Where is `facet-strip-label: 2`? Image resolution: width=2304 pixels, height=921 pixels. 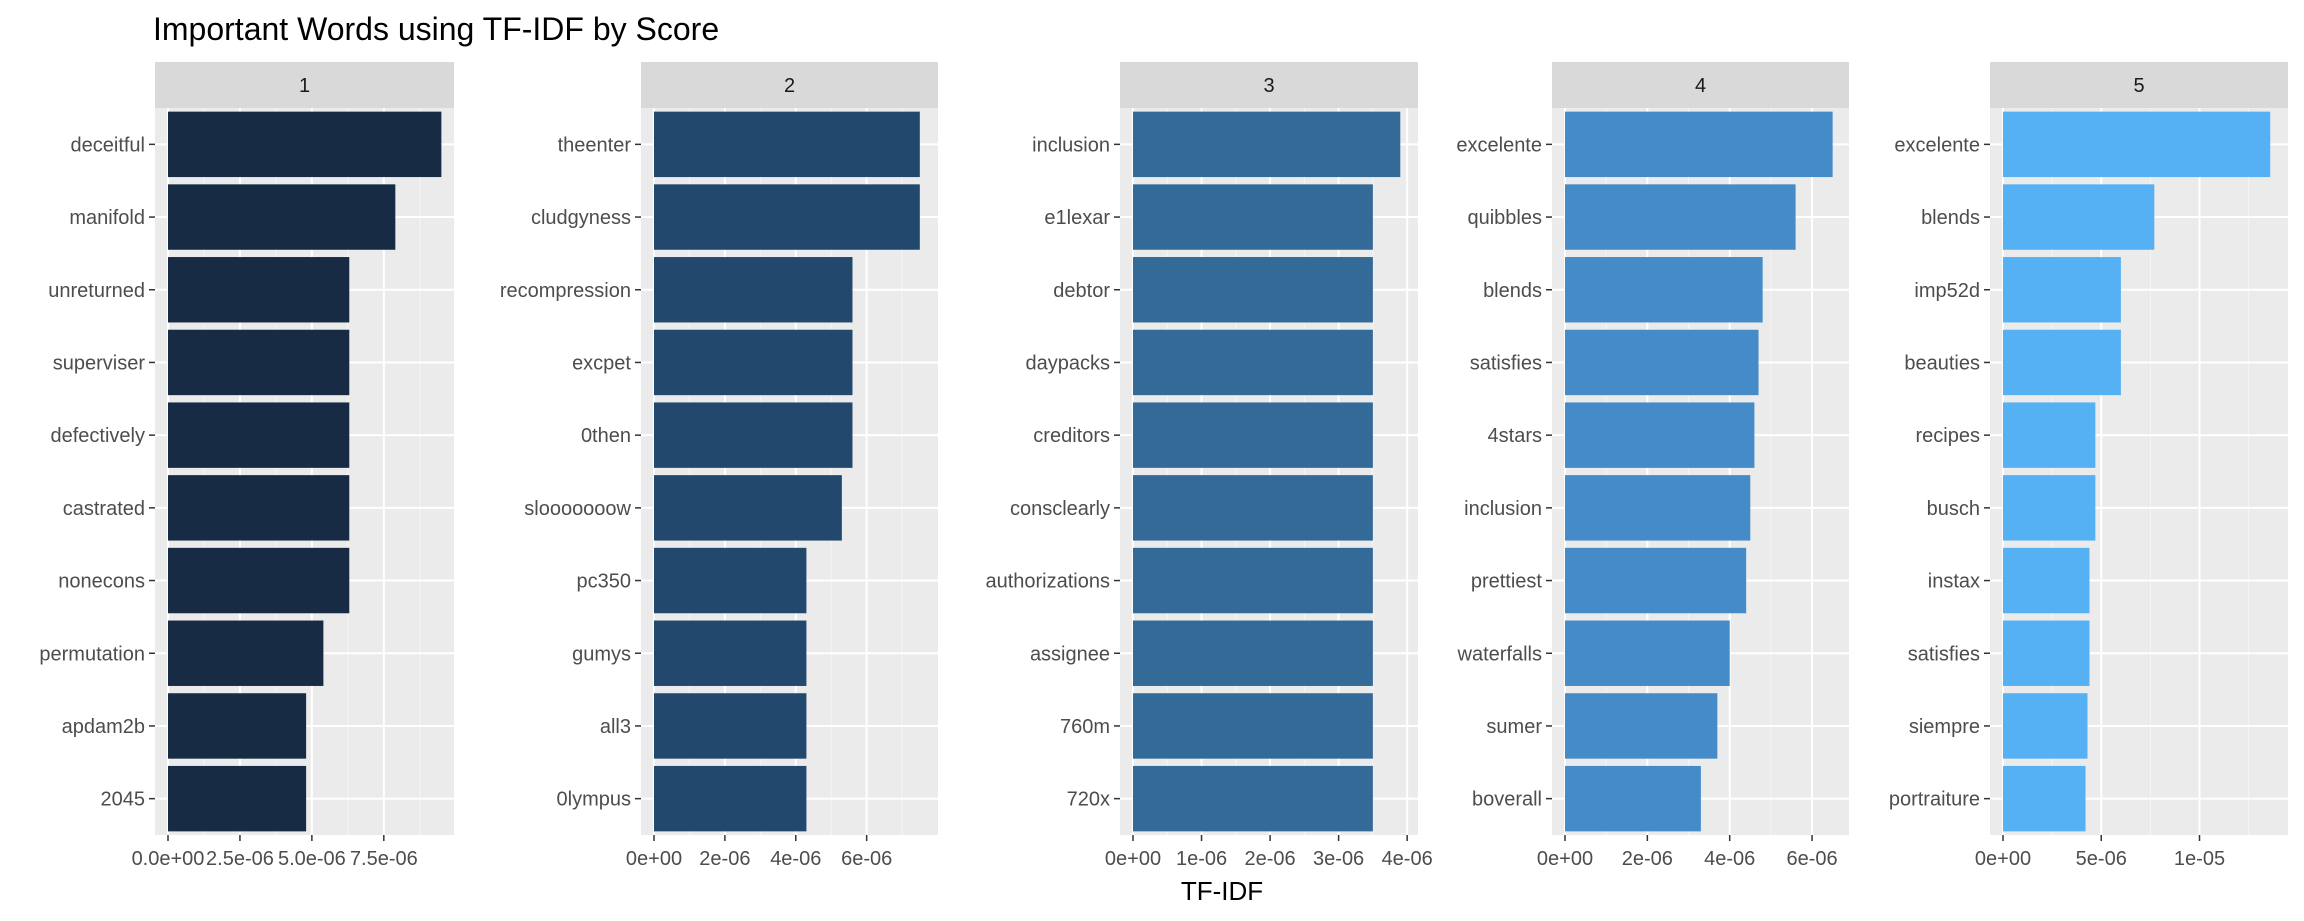
facet-strip-label: 2 is located at coordinates (789, 86).